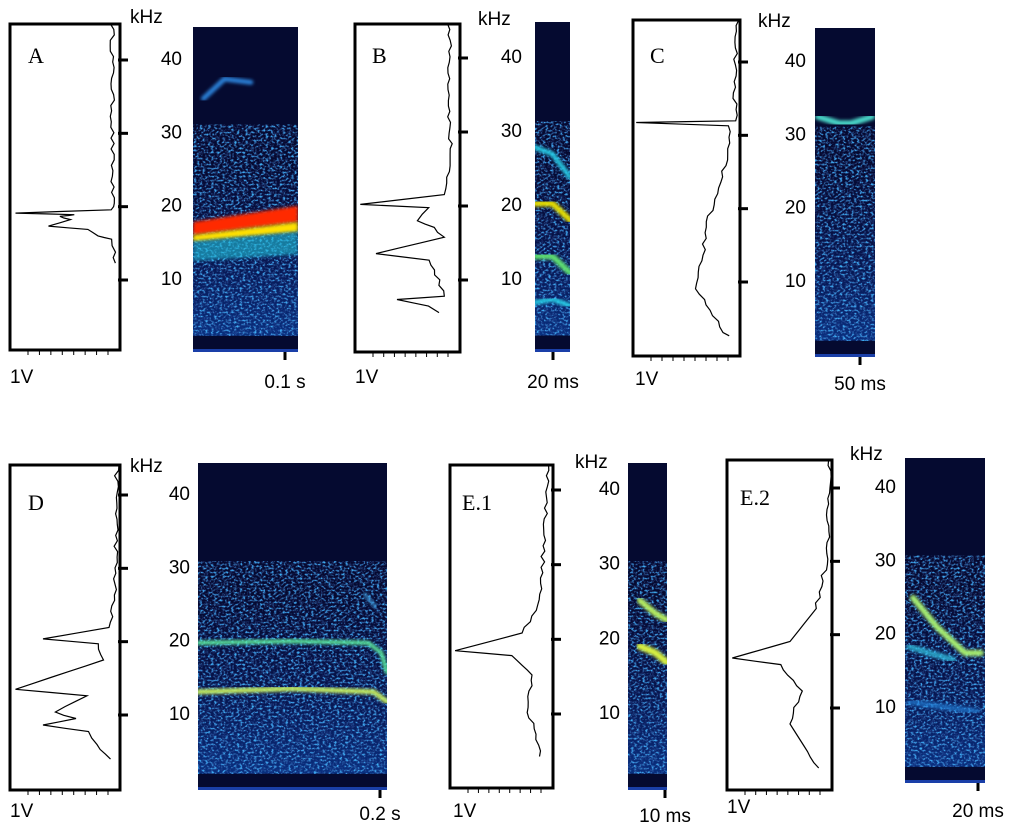  What do you see at coordinates (379, 814) in the screenshot?
I see `time-label: 0.2 s` at bounding box center [379, 814].